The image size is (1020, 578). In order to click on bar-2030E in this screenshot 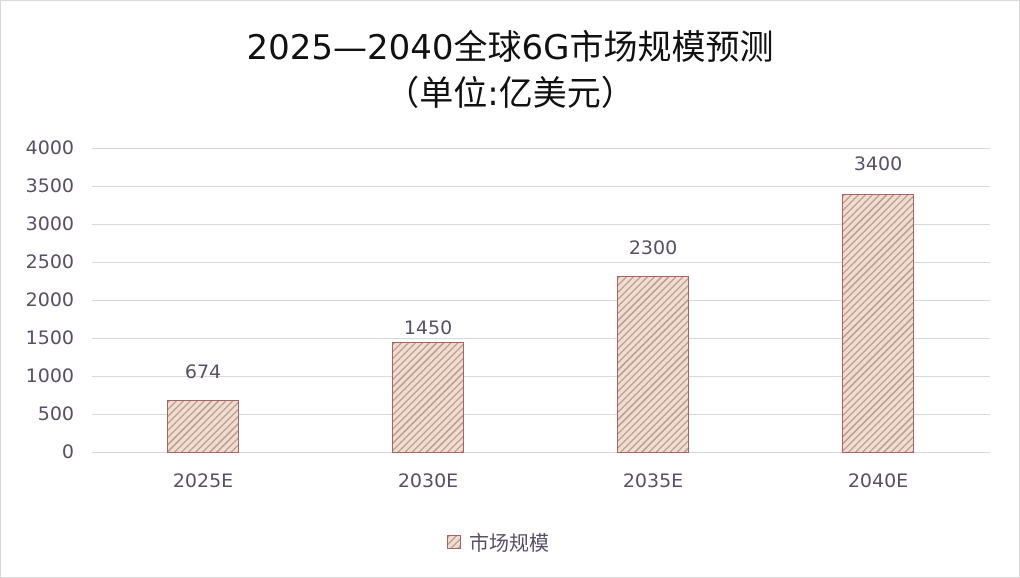, I will do `click(428, 397)`.